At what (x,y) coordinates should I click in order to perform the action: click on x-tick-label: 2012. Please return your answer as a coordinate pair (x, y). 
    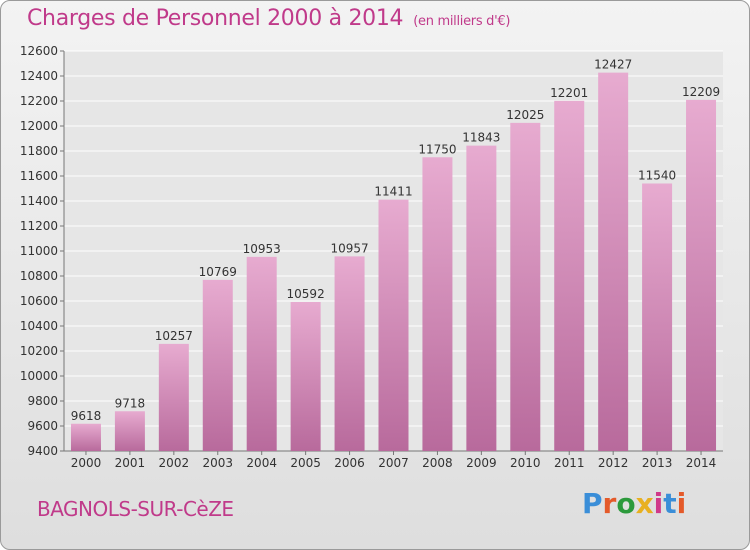
    Looking at the image, I should click on (613, 463).